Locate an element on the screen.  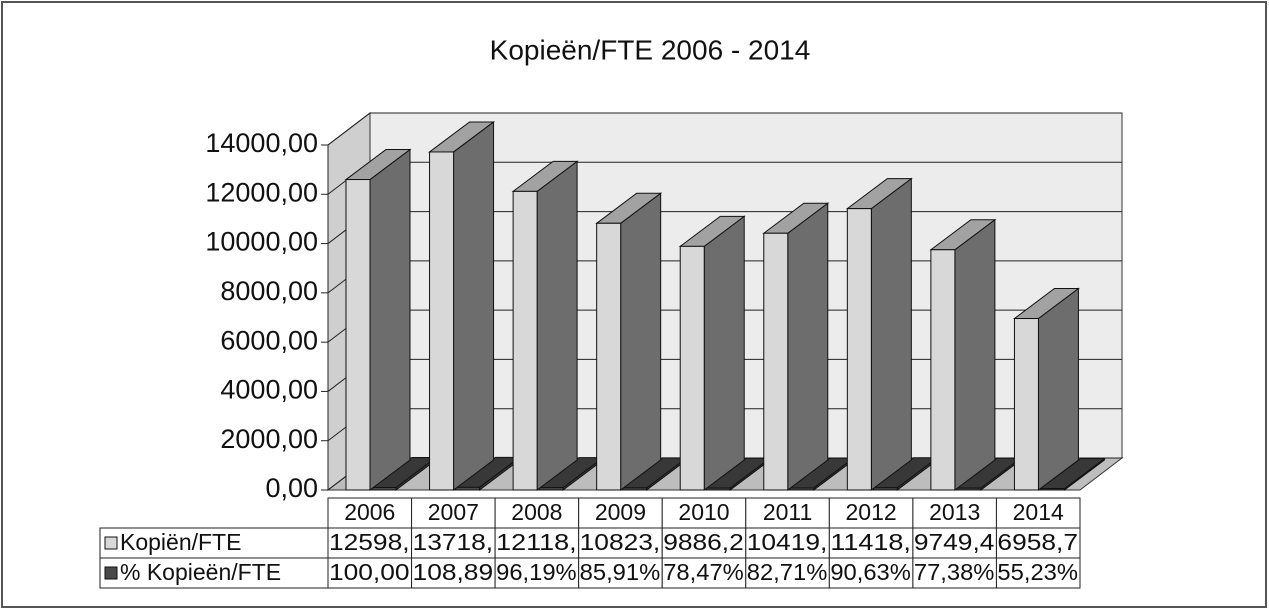
chart-title: Kopieën/FTE 2006 - 2014 is located at coordinates (650, 49).